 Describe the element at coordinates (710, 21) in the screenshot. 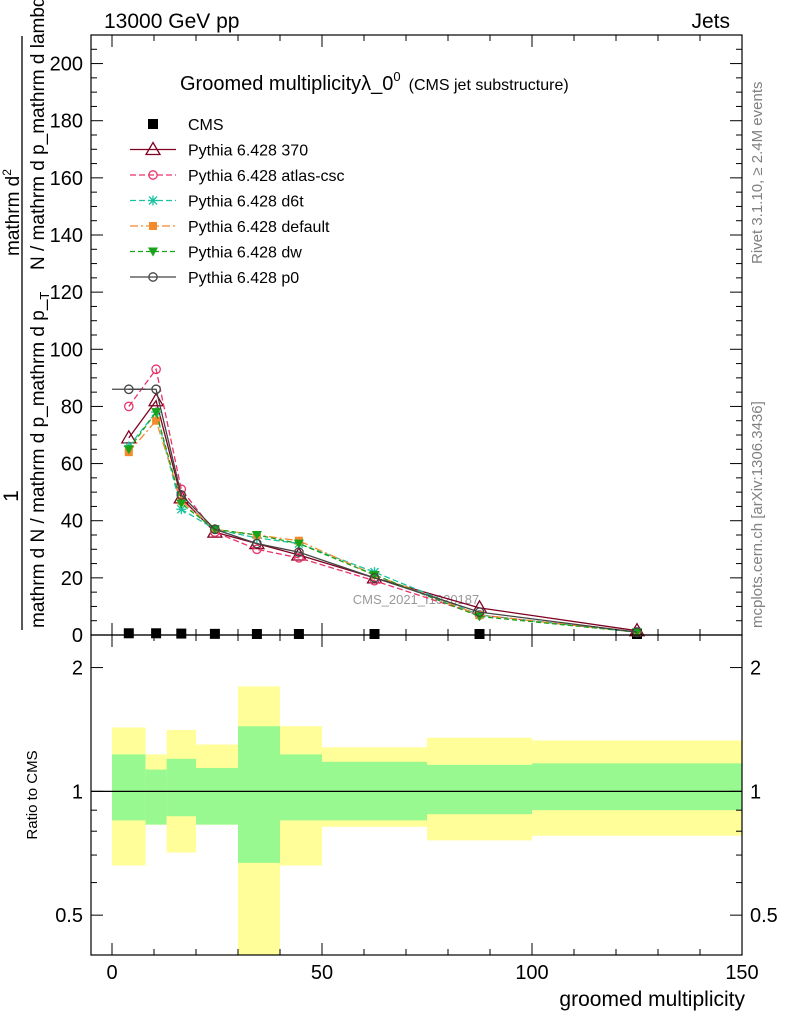

I see `header-right: Jets` at that location.